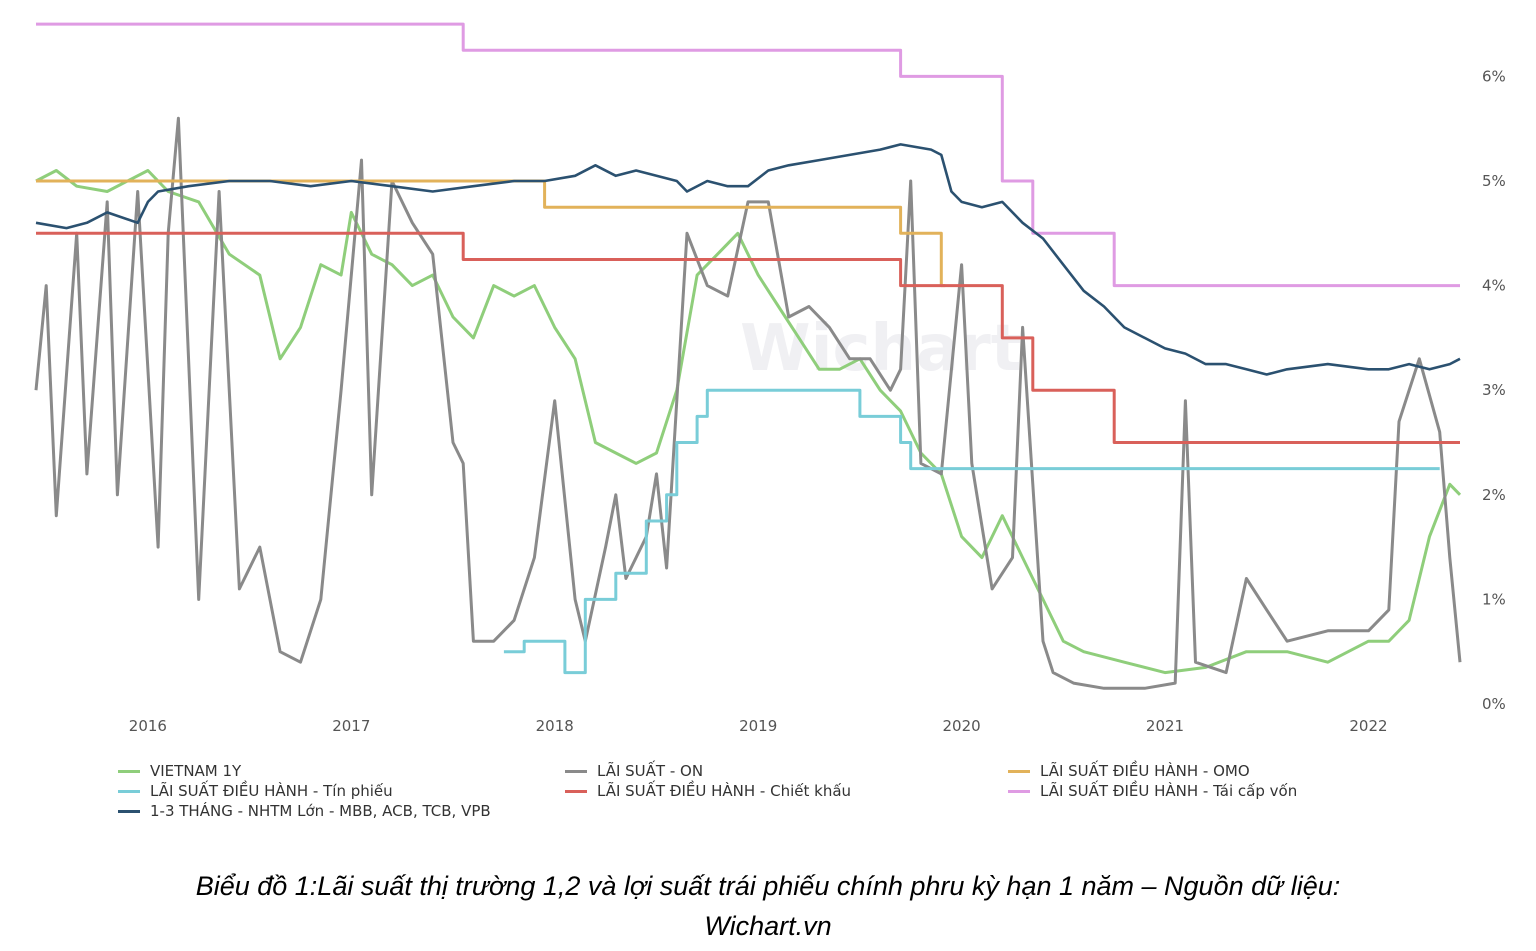 Image resolution: width=1536 pixels, height=951 pixels. What do you see at coordinates (724, 791) in the screenshot?
I see `legend-label: LÃI SUẤT ĐIỀU HÀNH - Chiết khấu` at bounding box center [724, 791].